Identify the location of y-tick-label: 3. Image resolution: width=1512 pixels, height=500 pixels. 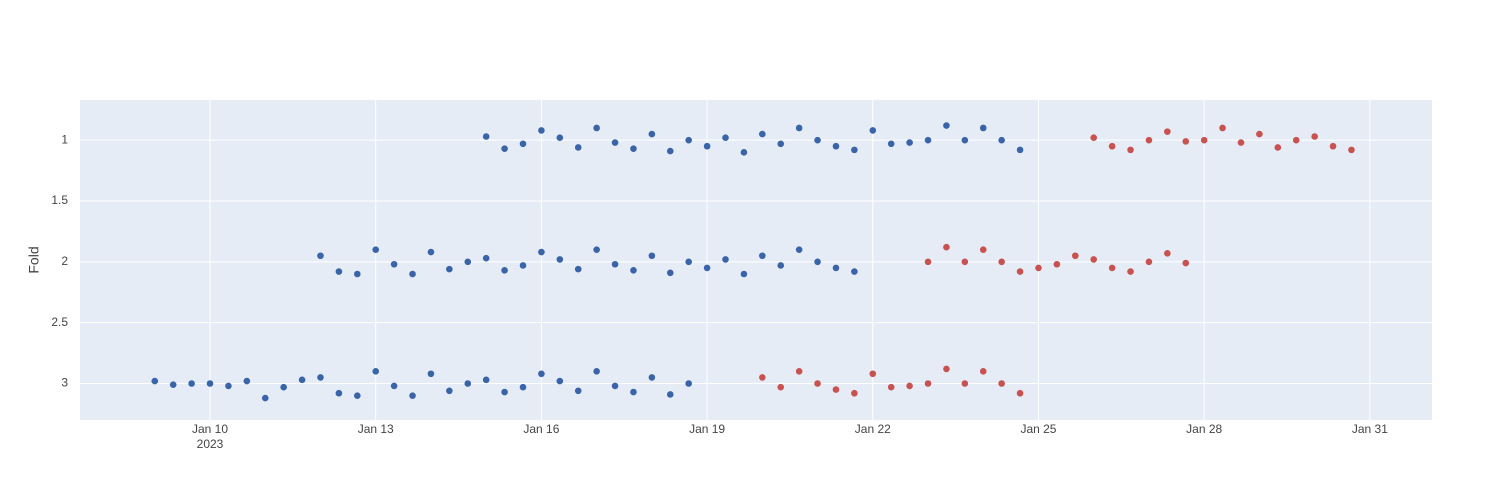
(64, 383).